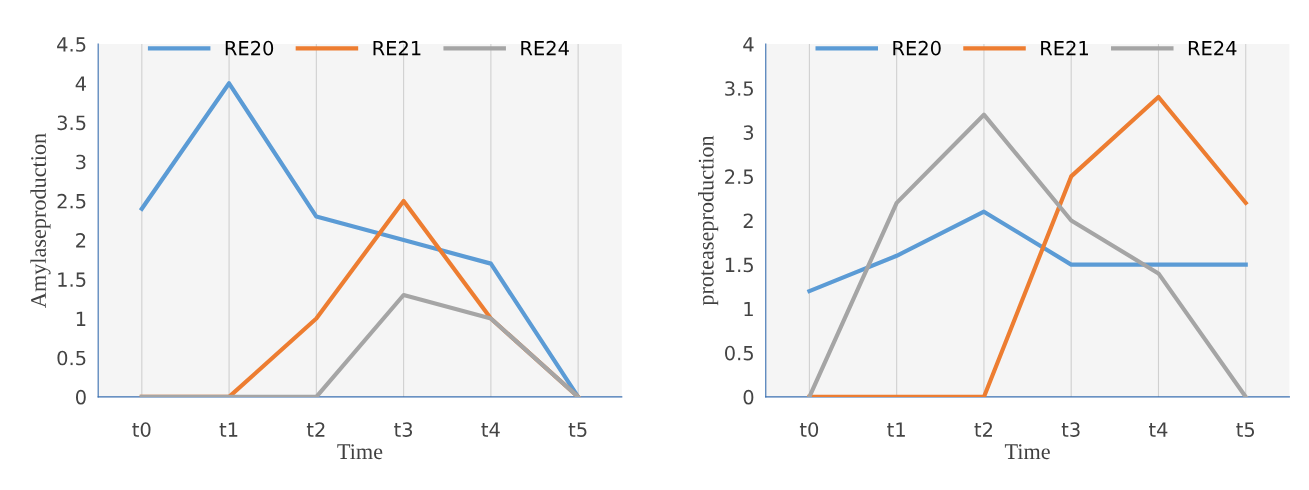 The width and height of the screenshot is (1309, 490). What do you see at coordinates (40, 220) in the screenshot?
I see `y-axis-title: Amylaseproduction` at bounding box center [40, 220].